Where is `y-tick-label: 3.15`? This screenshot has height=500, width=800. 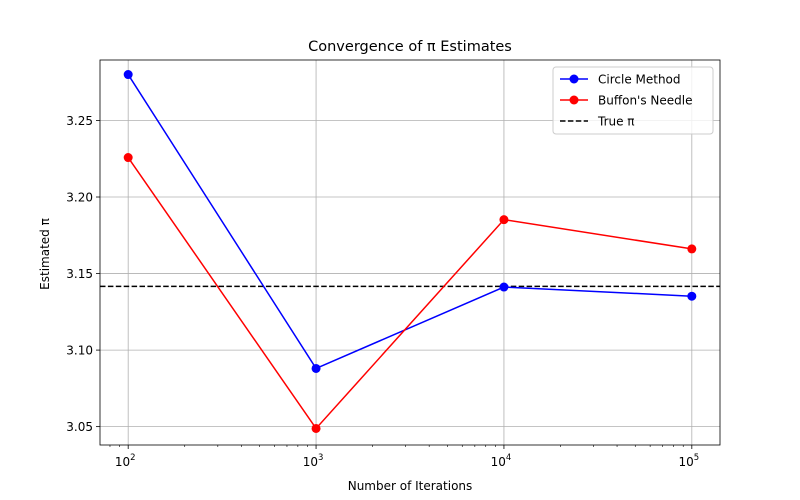
y-tick-label: 3.15 is located at coordinates (79, 274).